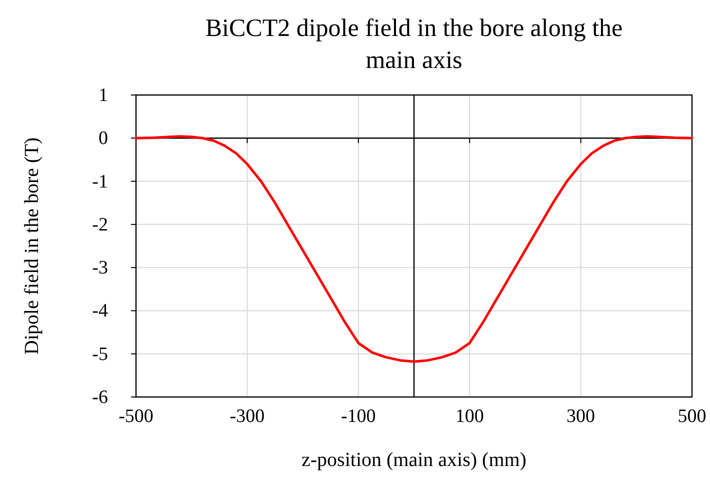 The width and height of the screenshot is (710, 482). What do you see at coordinates (581, 416) in the screenshot?
I see `x-tick-label: 300` at bounding box center [581, 416].